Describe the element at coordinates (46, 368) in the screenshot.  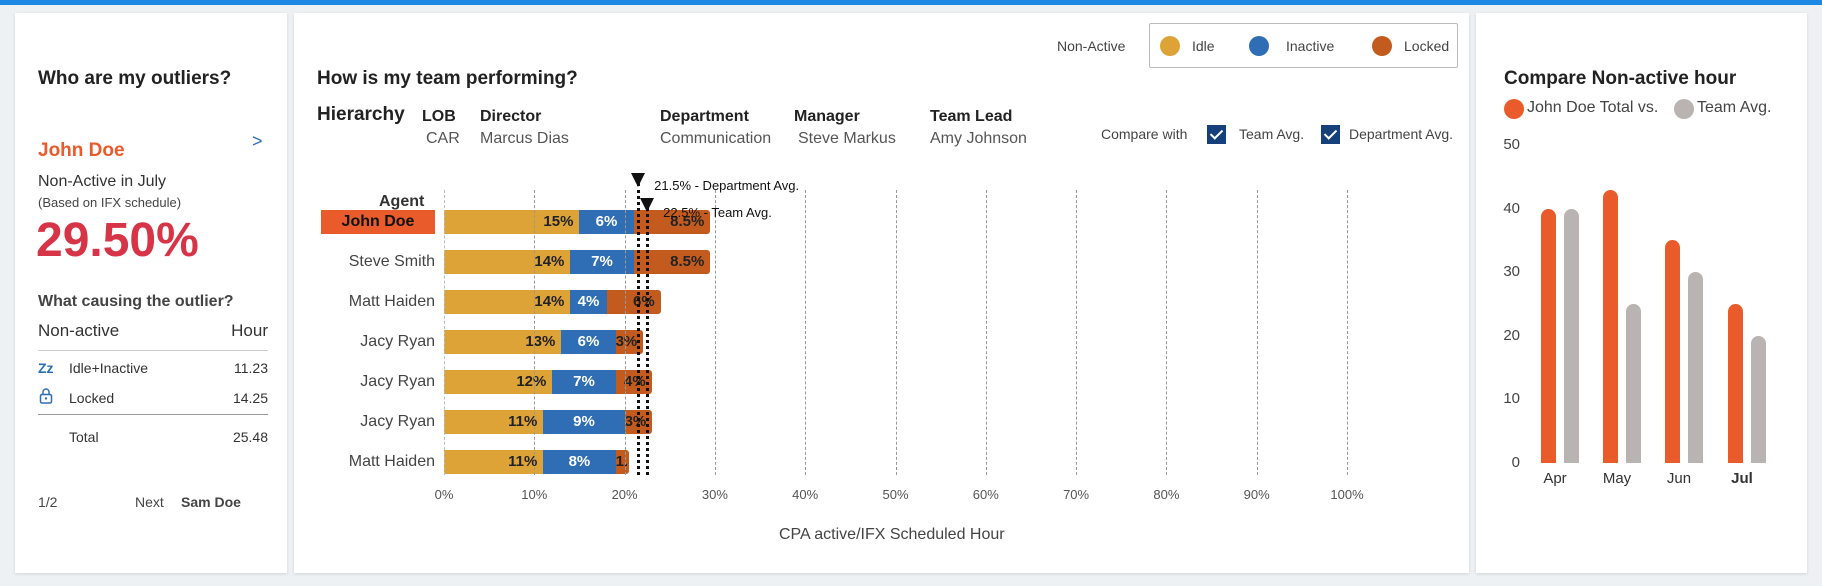
I see `zz-sleep-icon: Zz` at that location.